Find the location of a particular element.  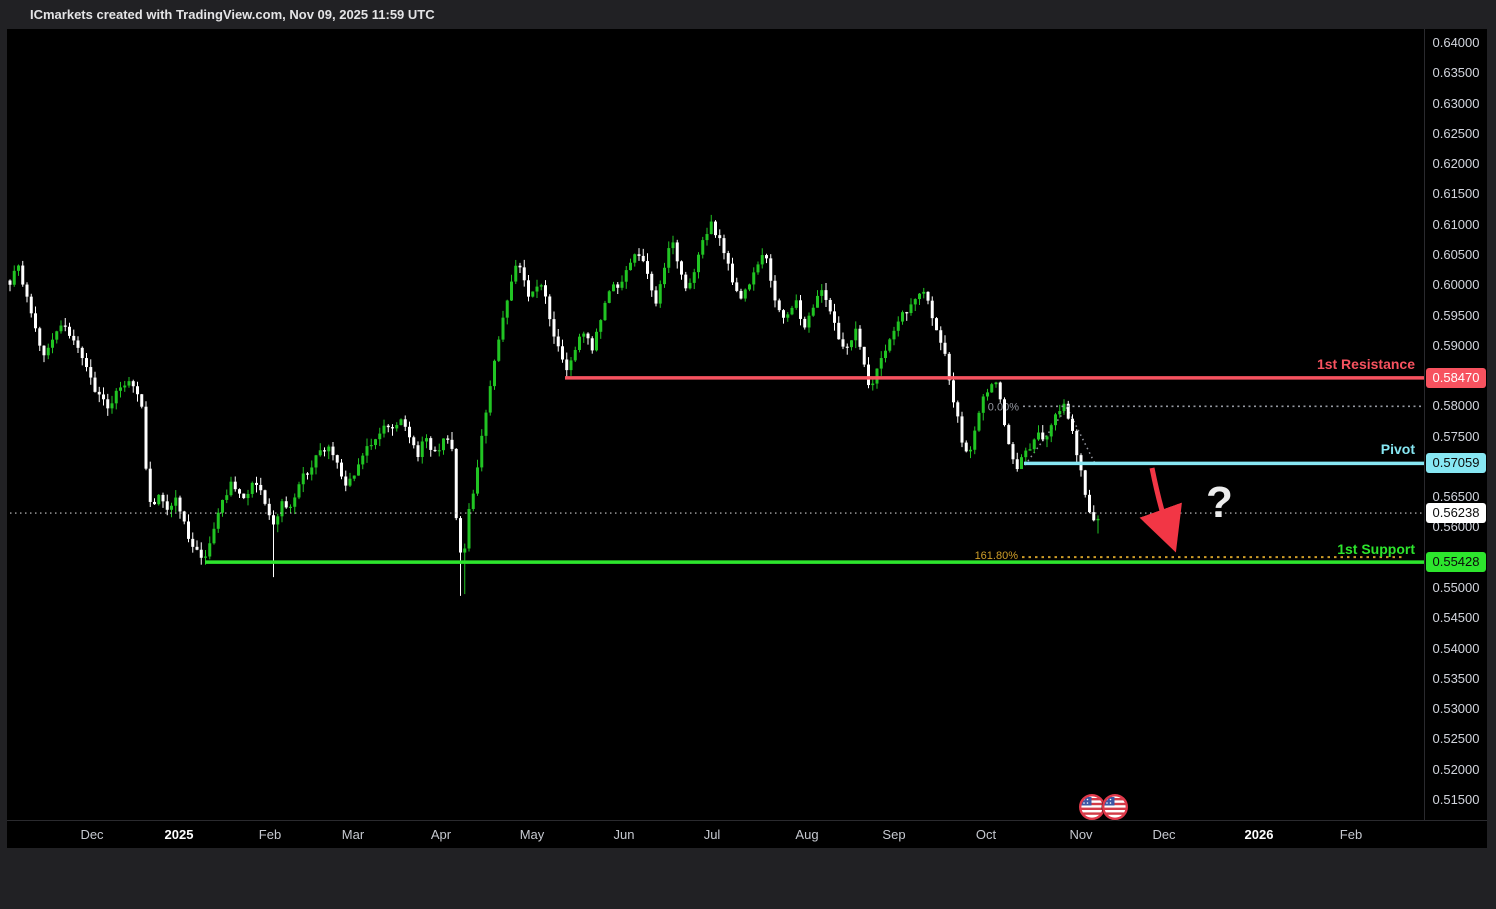

resistance-price-tag: 0.58470 is located at coordinates (1456, 377).